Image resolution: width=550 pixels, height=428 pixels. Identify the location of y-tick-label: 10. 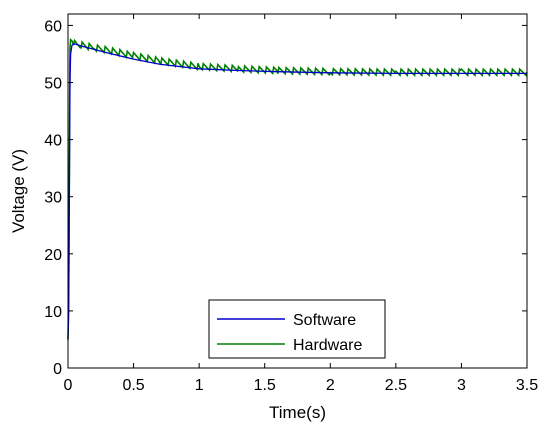
(53, 312).